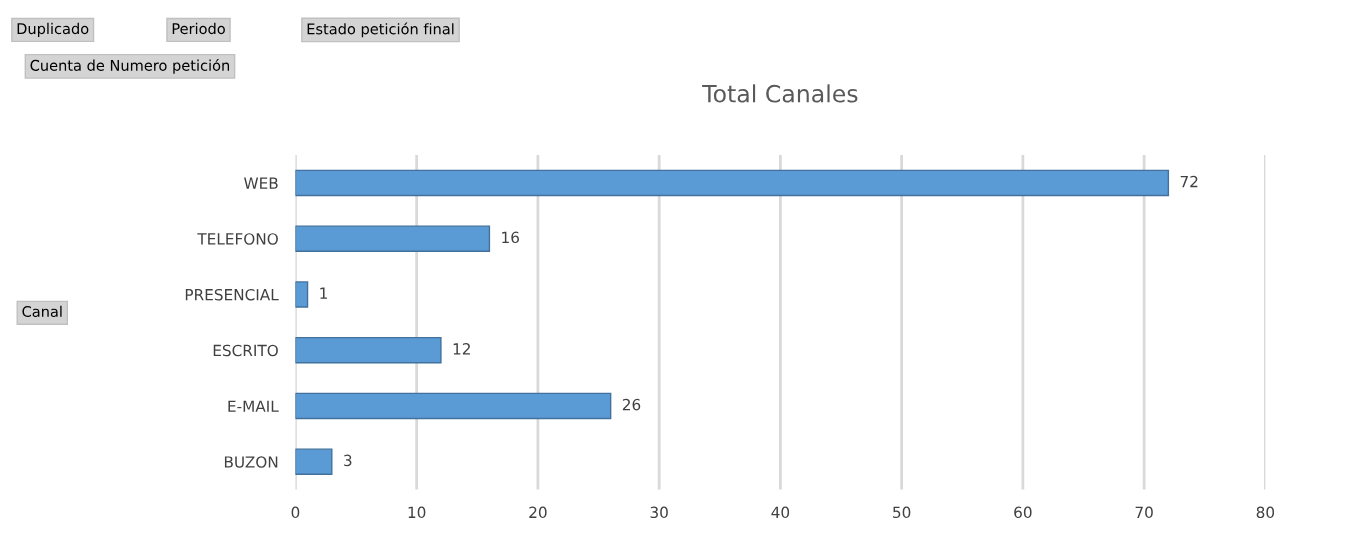 The width and height of the screenshot is (1349, 544). Describe the element at coordinates (780, 512) in the screenshot. I see `x-tick-label: 40` at that location.